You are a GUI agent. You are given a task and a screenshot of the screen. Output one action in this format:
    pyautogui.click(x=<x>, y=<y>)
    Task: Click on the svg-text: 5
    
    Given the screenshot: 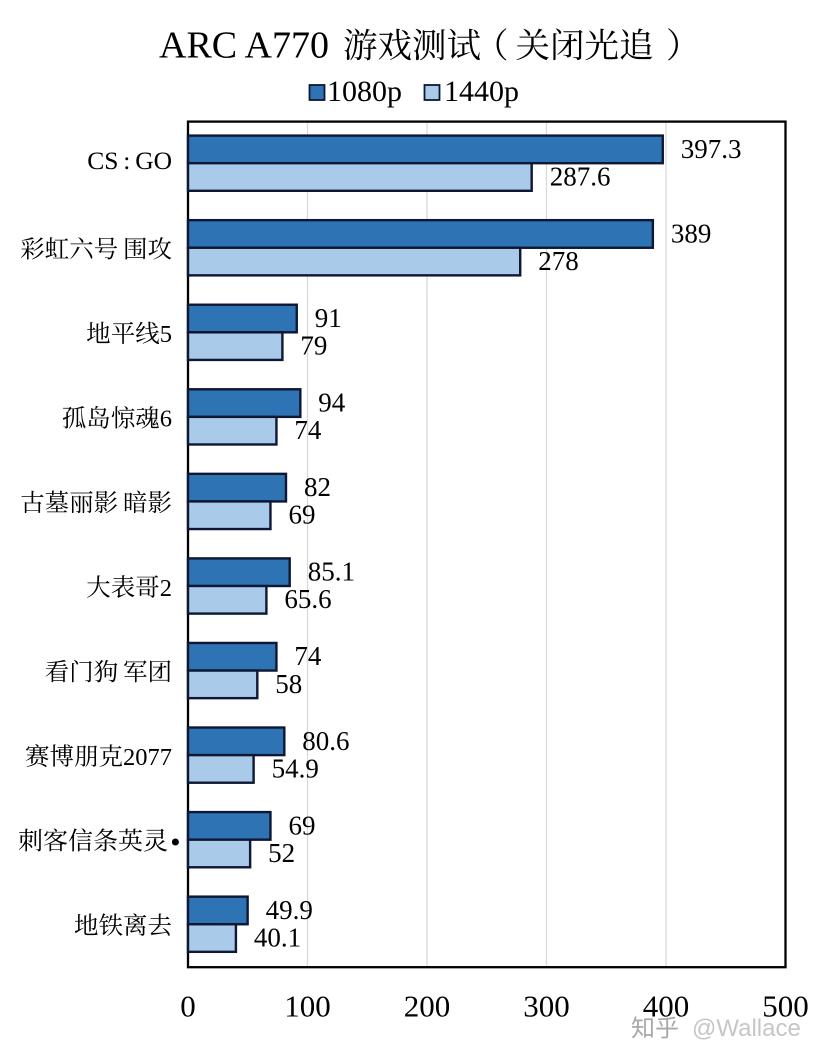 What is the action you would take?
    pyautogui.click(x=166, y=334)
    